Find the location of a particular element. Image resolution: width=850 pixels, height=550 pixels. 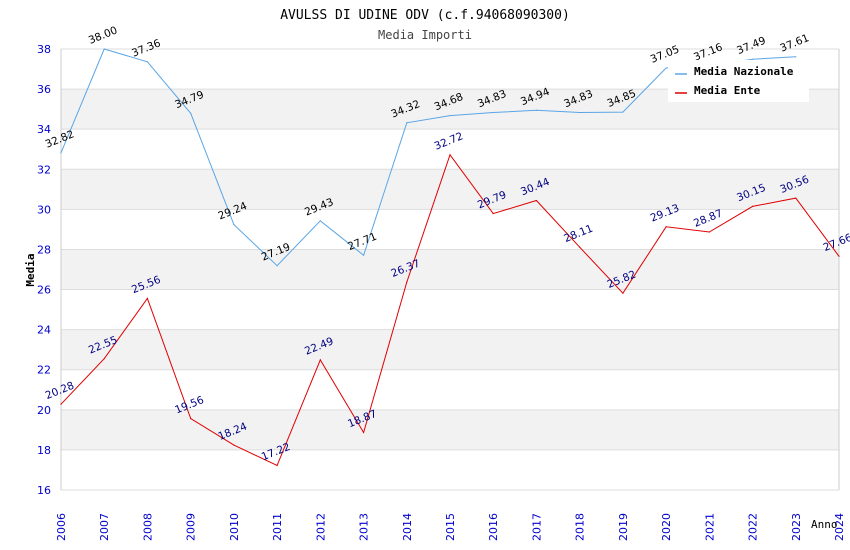

x-tick-label: 2009 is located at coordinates (191, 527).